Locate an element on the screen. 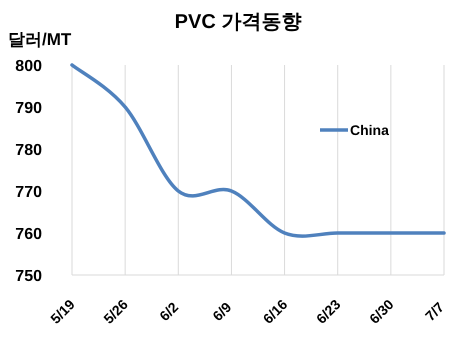 The width and height of the screenshot is (459, 344). legend-label: China is located at coordinates (370, 130).